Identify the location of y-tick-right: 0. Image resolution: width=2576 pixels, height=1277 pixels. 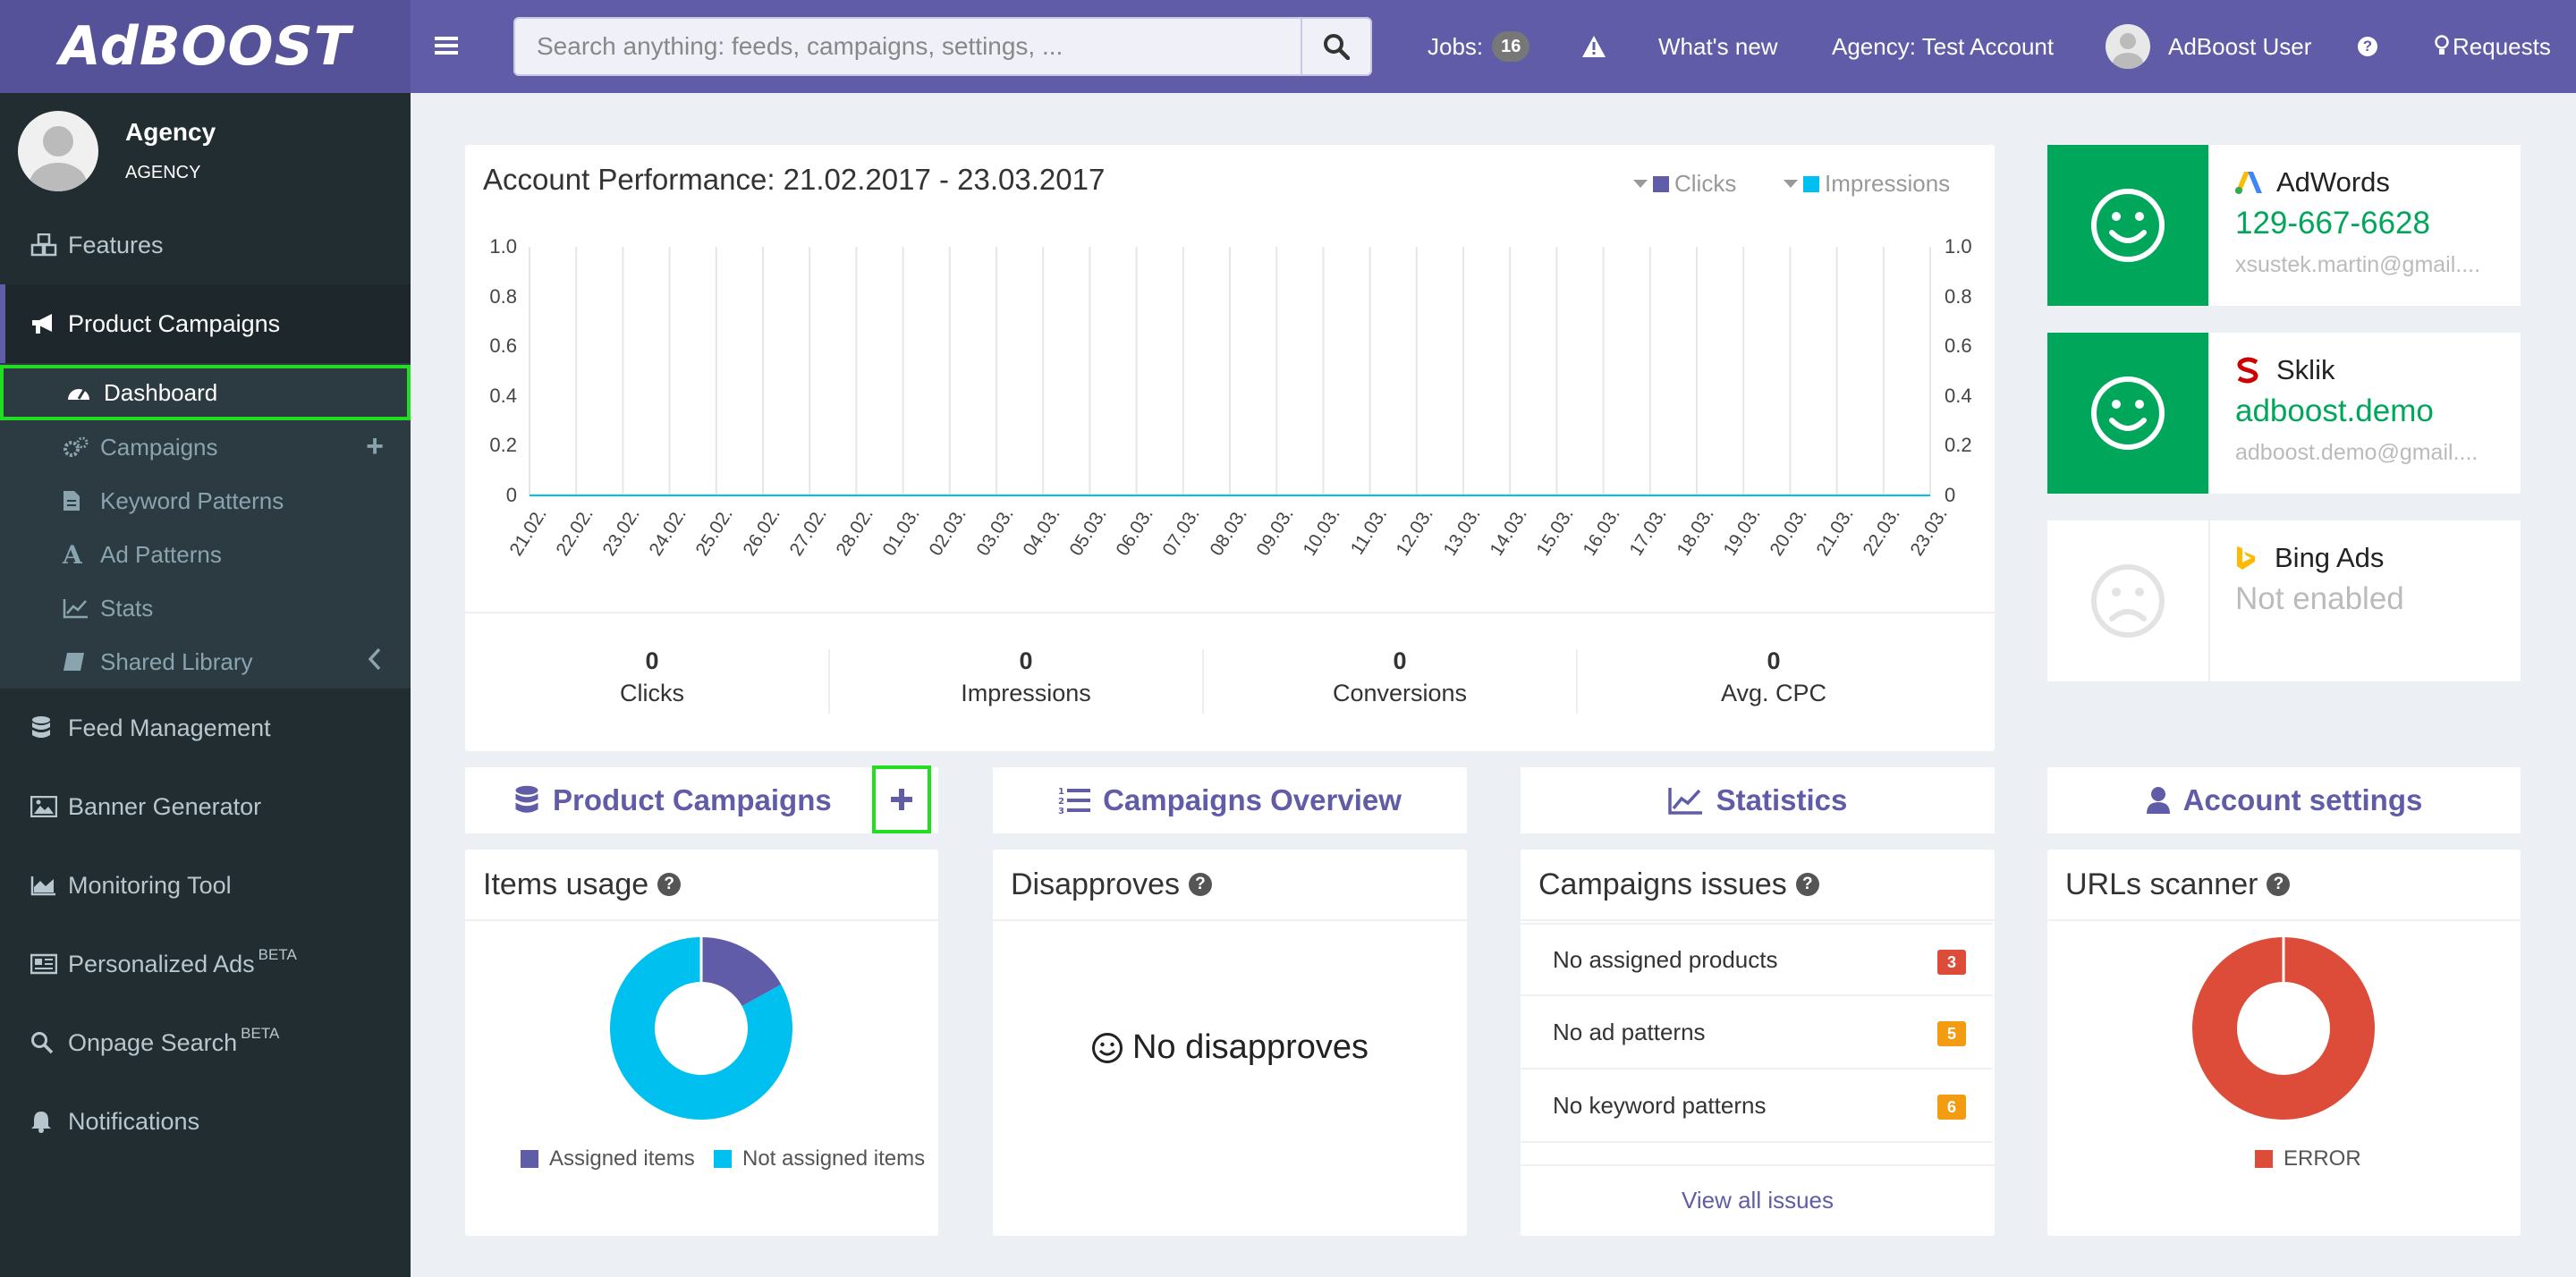
(1950, 495).